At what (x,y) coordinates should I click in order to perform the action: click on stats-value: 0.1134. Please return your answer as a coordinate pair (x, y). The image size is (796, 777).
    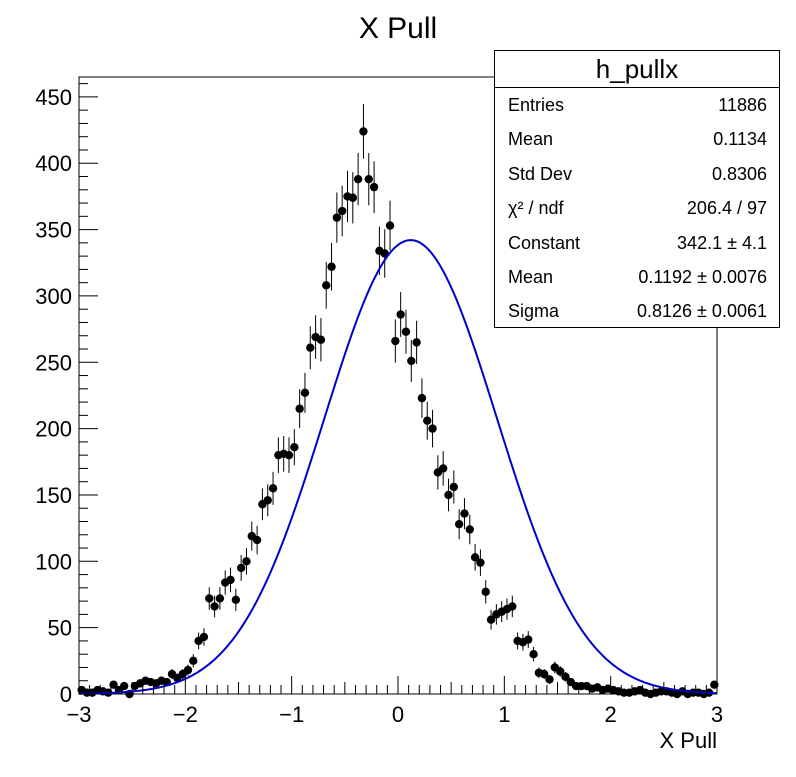
    Looking at the image, I should click on (740, 139).